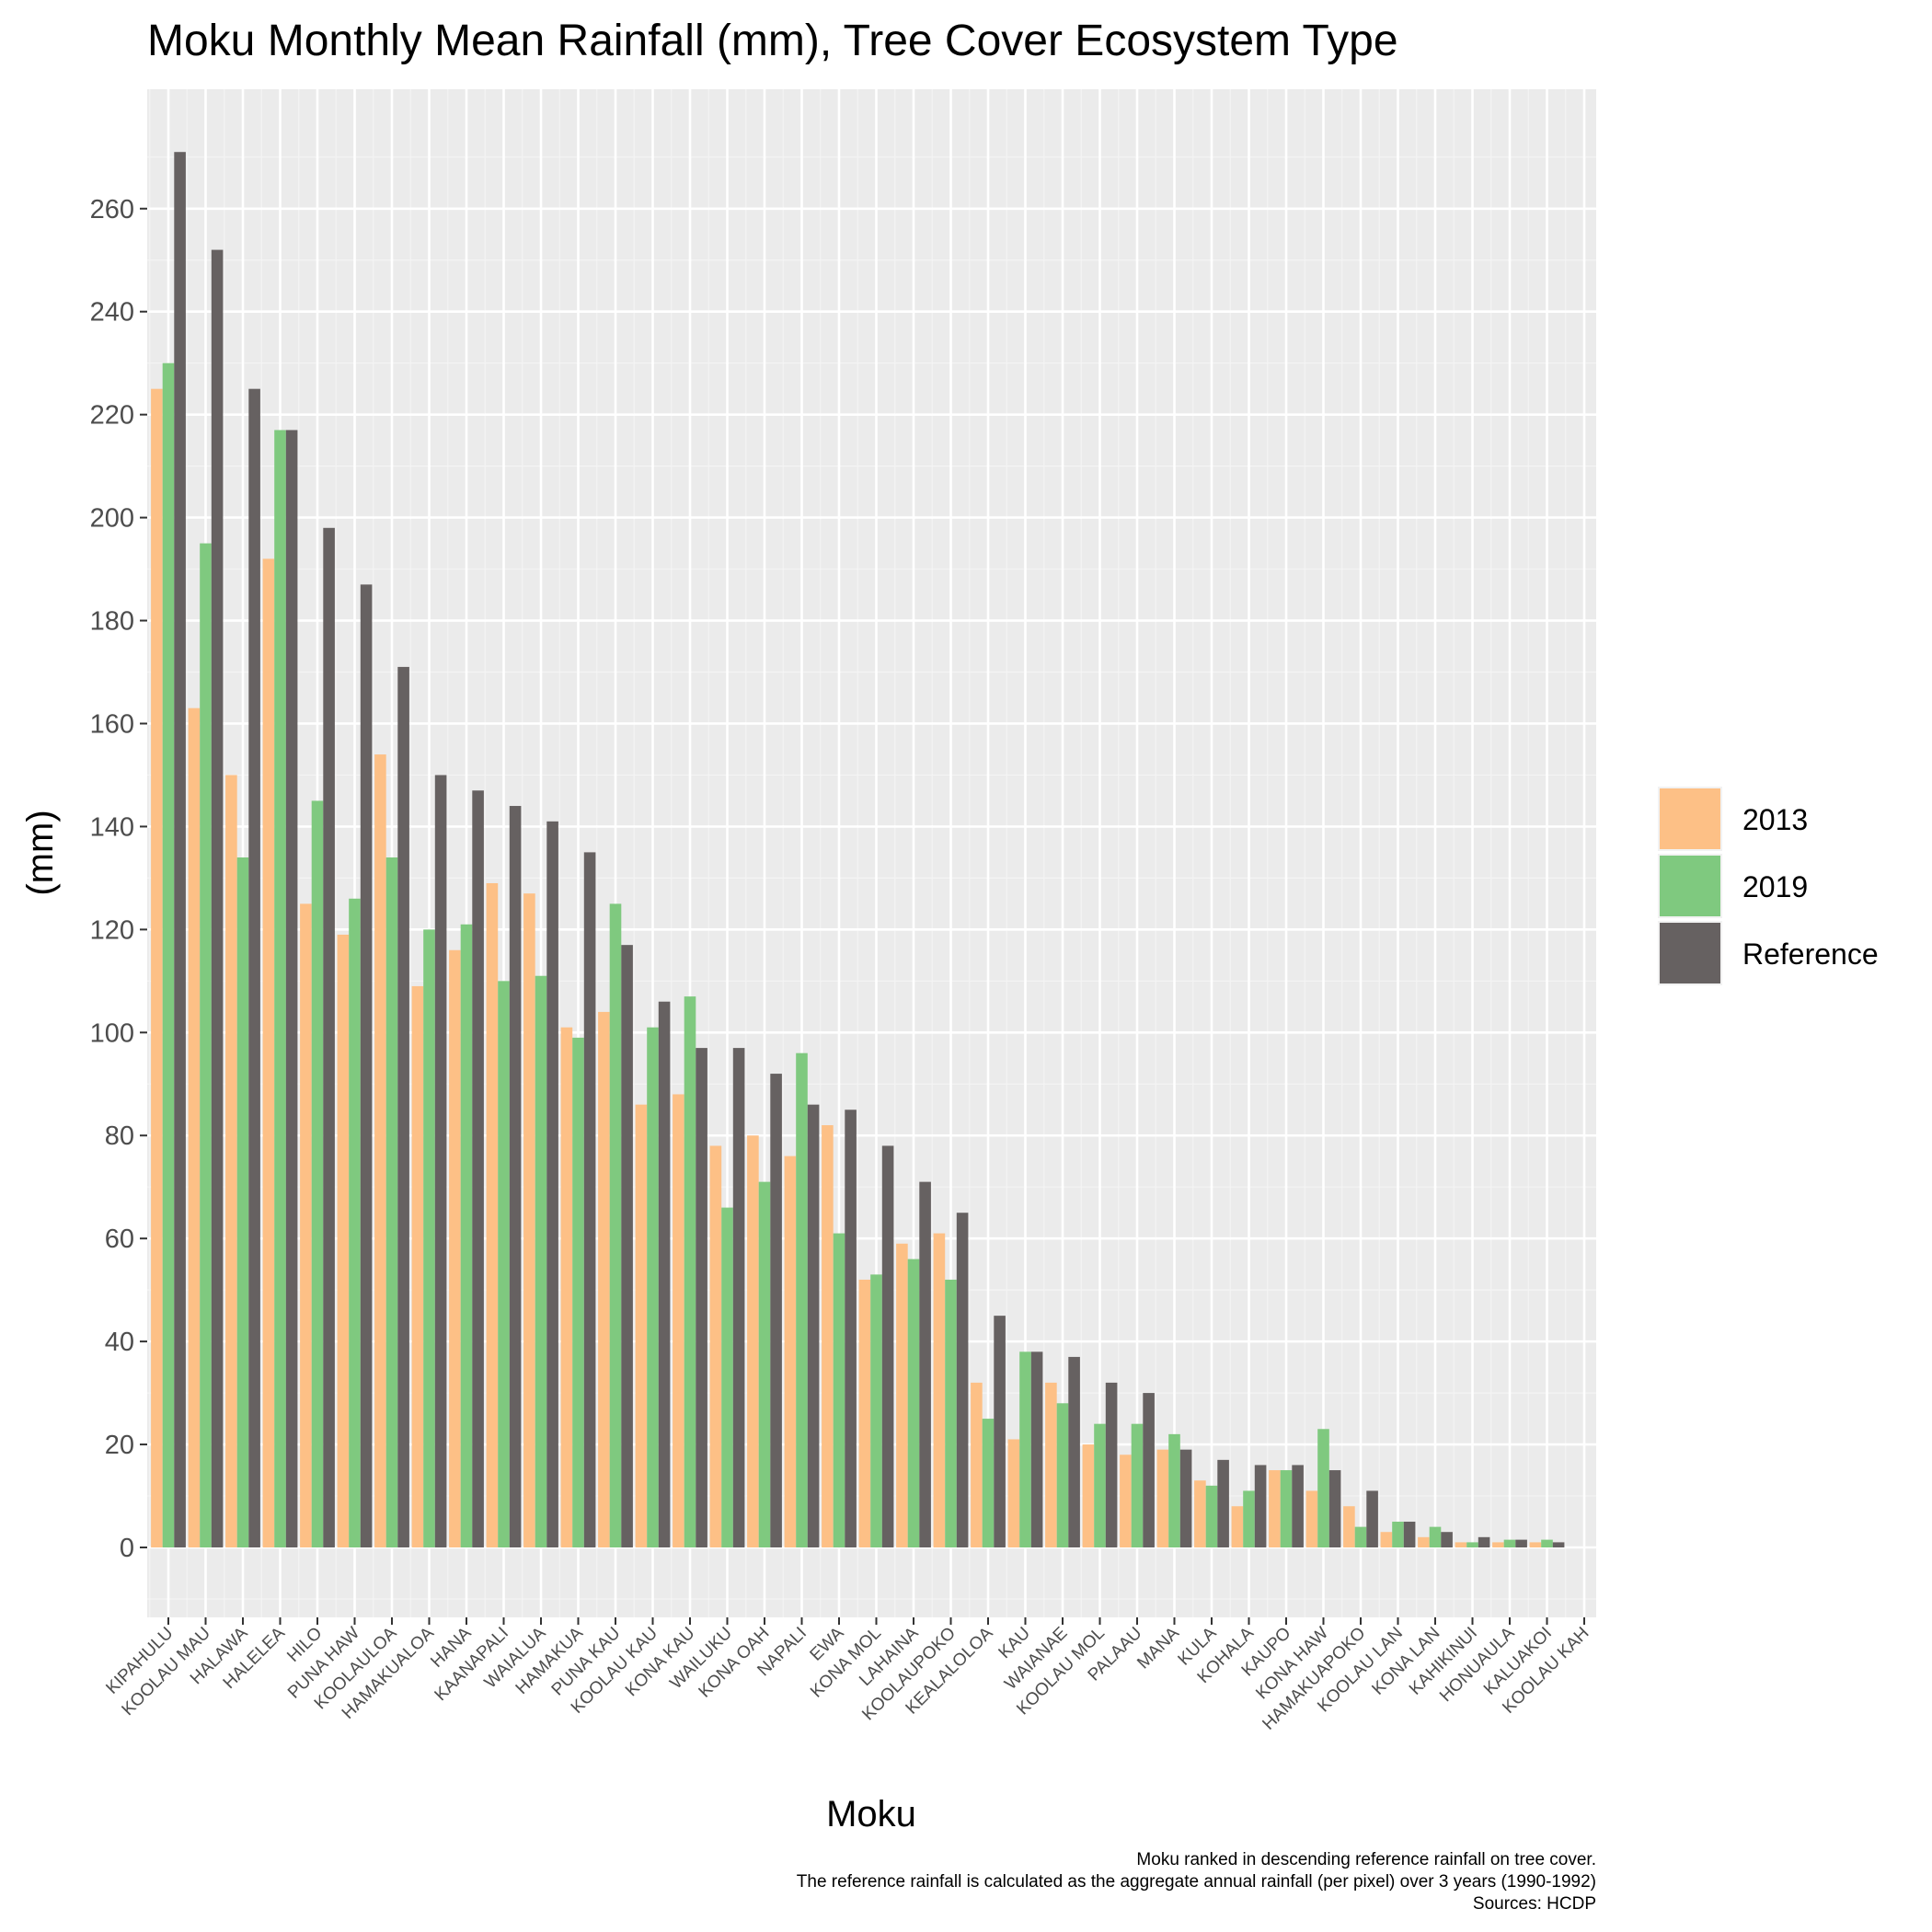 The image size is (1932, 1932). Describe the element at coordinates (40, 852) in the screenshot. I see `y-axis-title: (mm)` at that location.